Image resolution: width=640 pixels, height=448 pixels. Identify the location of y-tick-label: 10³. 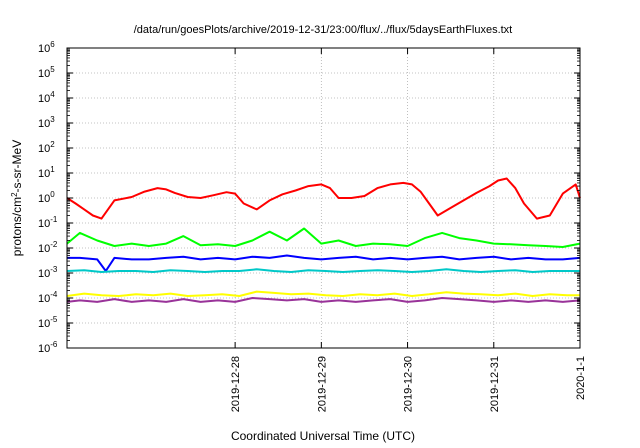
(46, 122).